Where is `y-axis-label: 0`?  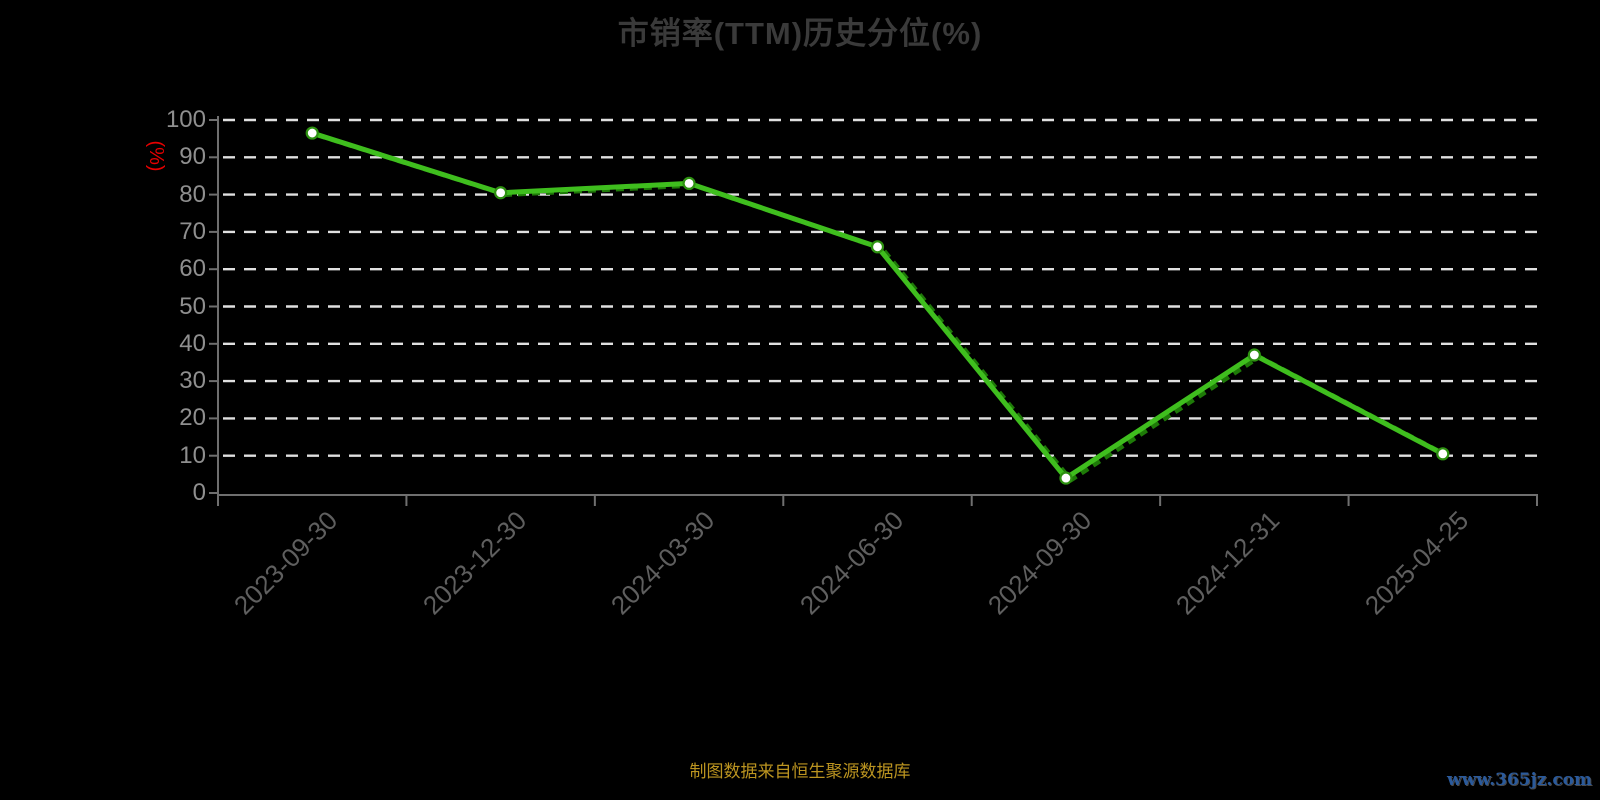
y-axis-label: 0 is located at coordinates (199, 492).